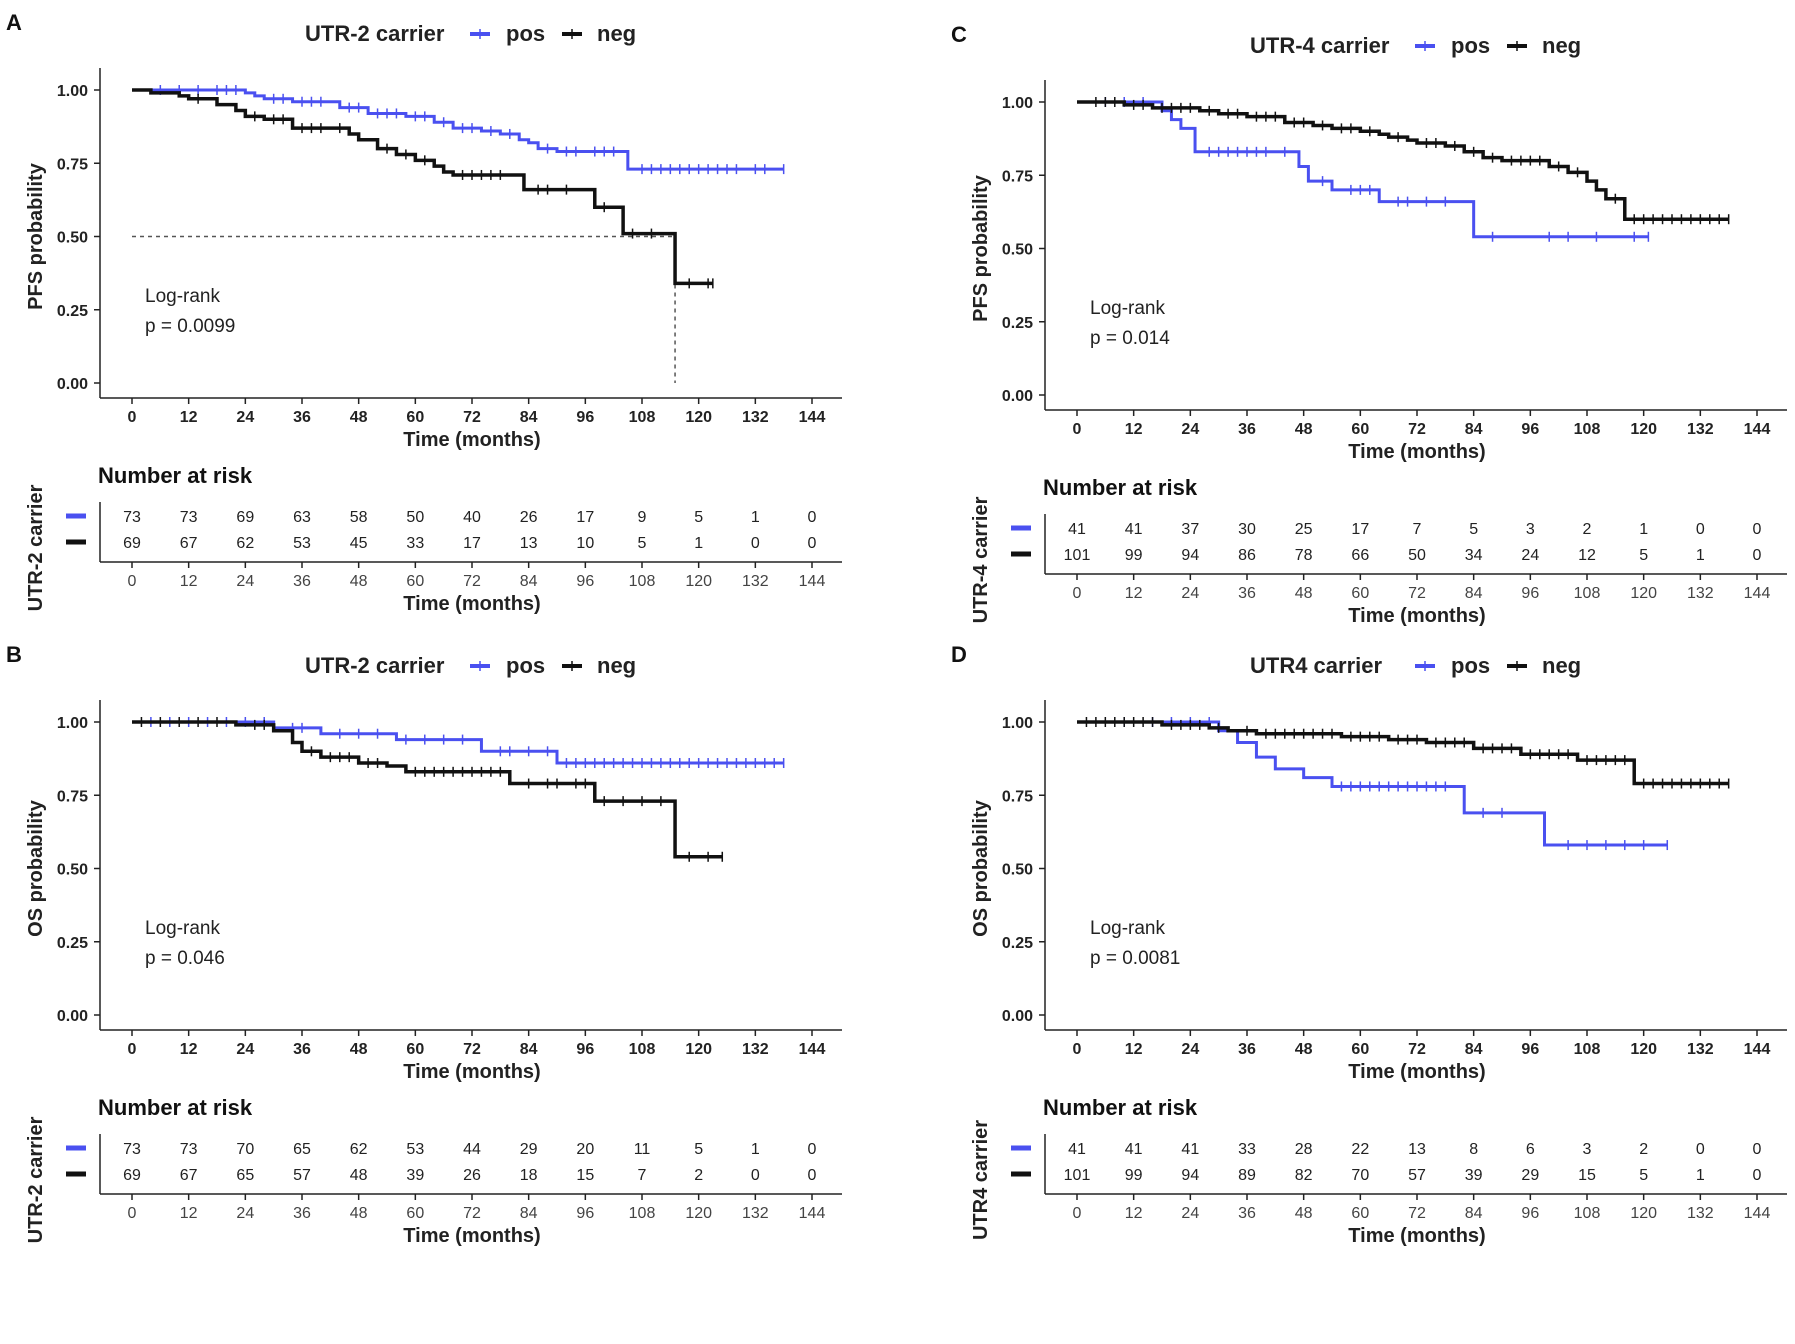 Image resolution: width=1795 pixels, height=1344 pixels. I want to click on risk-x-tick-label: 96, so click(1530, 1213).